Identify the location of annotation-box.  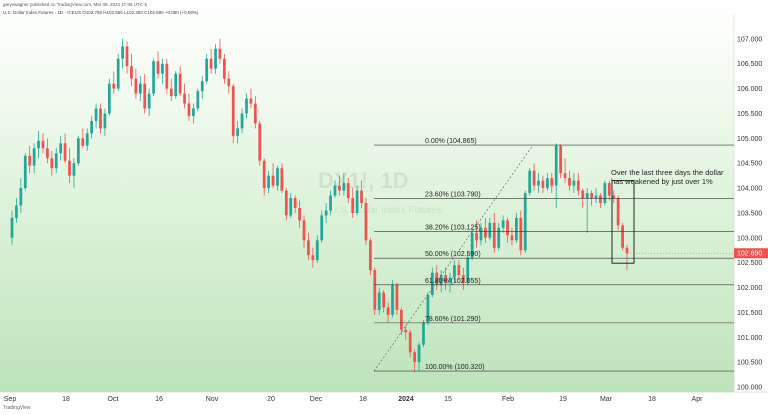
(623, 222).